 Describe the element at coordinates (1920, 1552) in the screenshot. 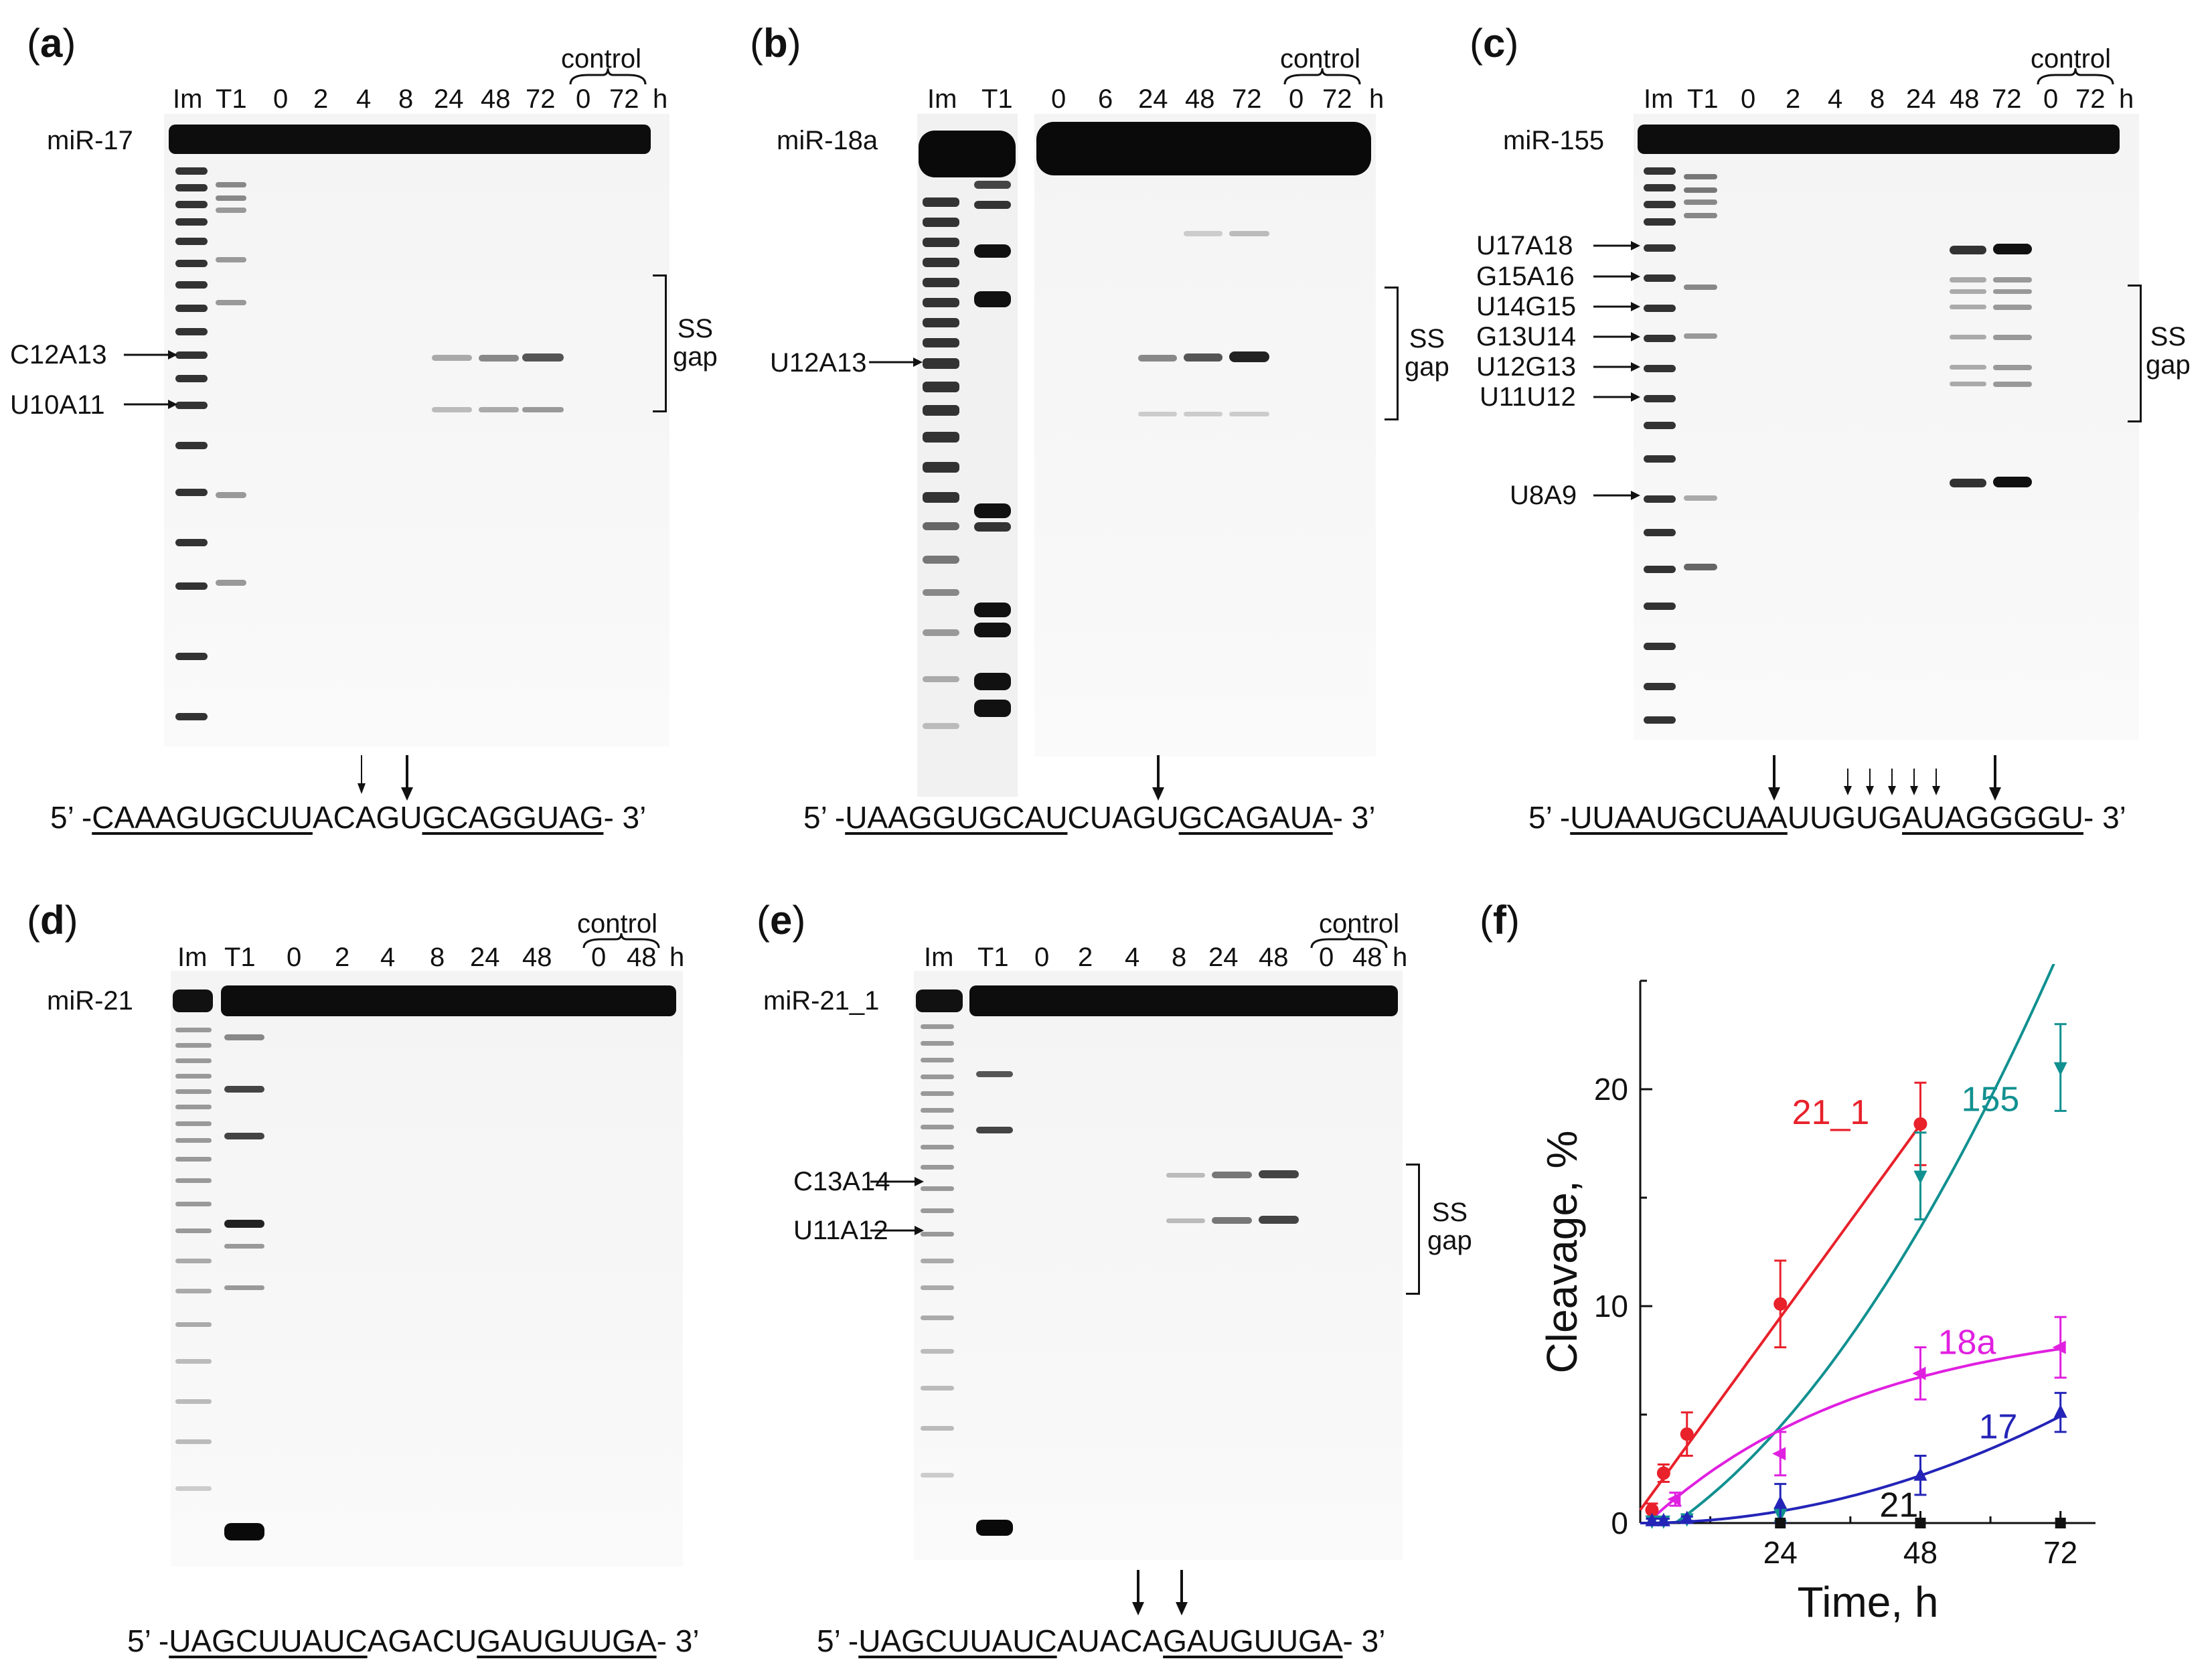

I see `x-tick-label: 48` at that location.